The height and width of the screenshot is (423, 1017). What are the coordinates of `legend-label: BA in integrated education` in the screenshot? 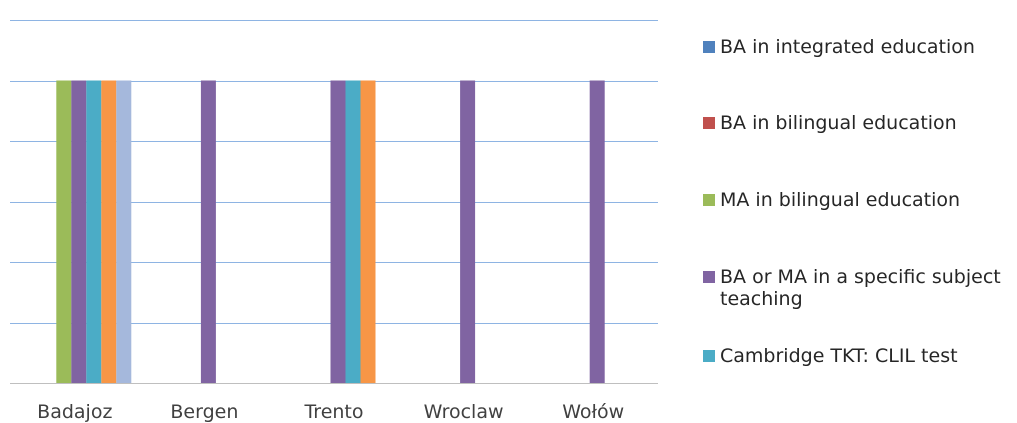 It's located at (847, 47).